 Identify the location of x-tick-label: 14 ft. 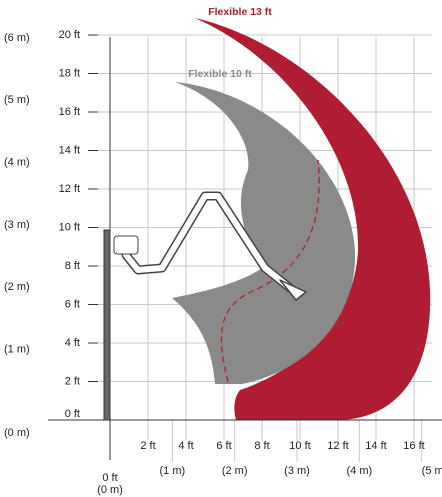
(375, 446).